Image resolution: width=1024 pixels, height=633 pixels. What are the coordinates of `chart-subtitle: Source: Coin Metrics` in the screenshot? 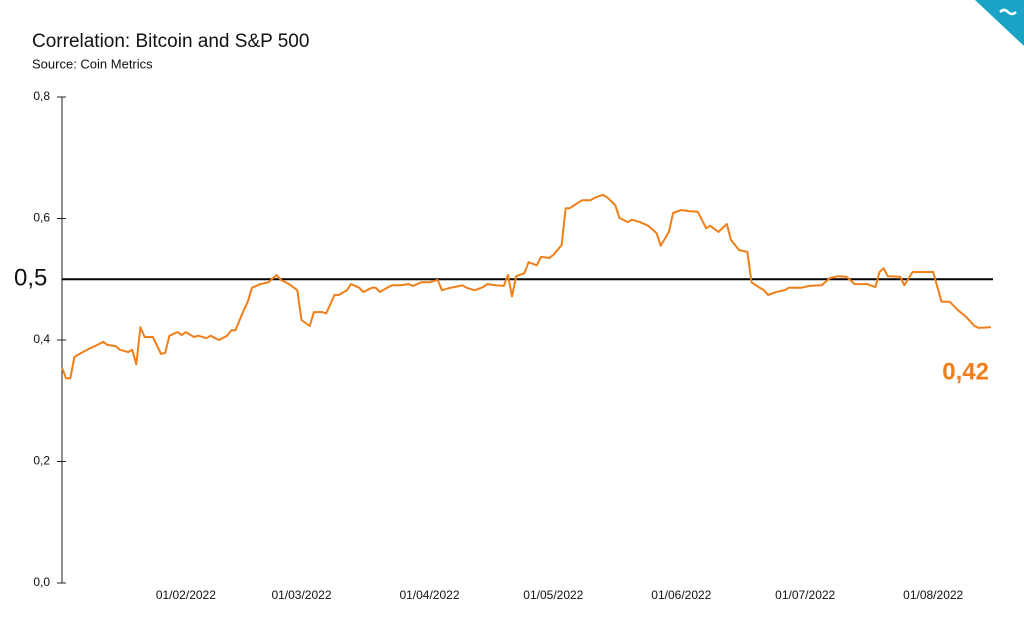 It's located at (92, 63).